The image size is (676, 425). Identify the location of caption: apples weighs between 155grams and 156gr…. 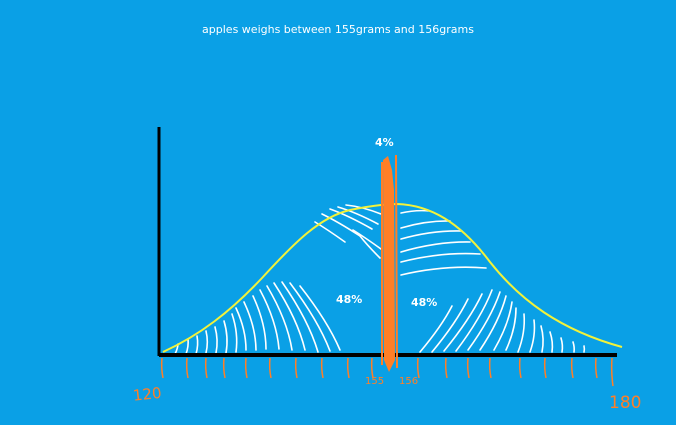
(338, 29).